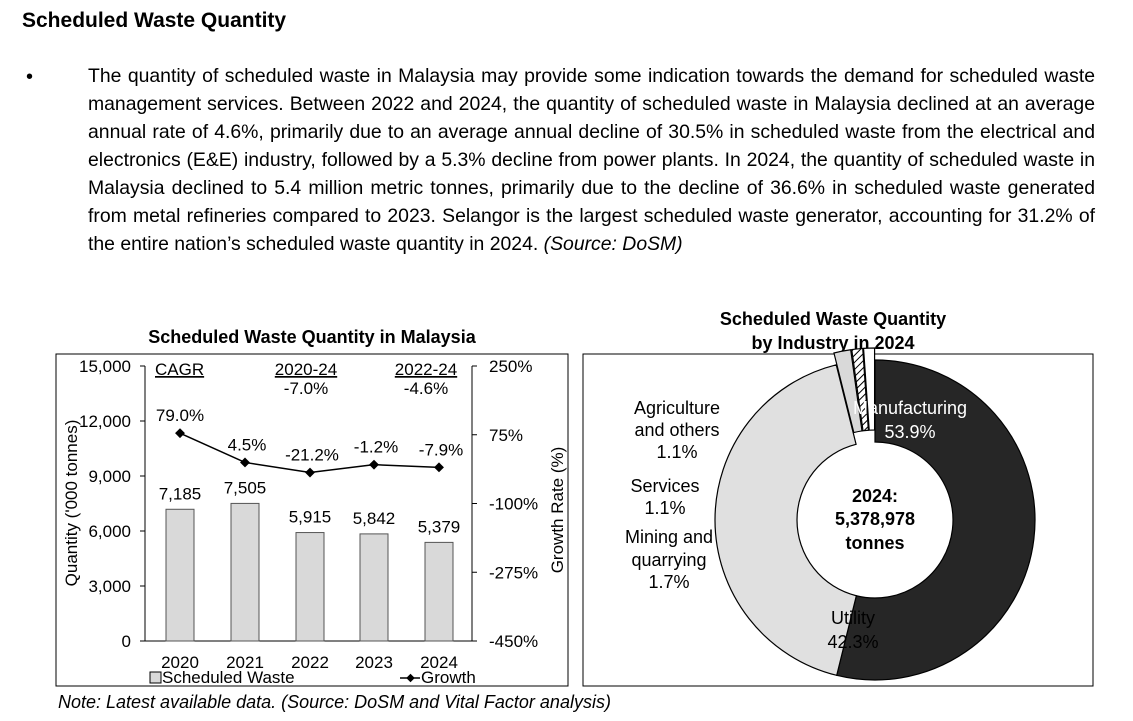 The width and height of the screenshot is (1133, 721). I want to click on y-axis-label: Quantity ('000 tonnes), so click(71, 503).